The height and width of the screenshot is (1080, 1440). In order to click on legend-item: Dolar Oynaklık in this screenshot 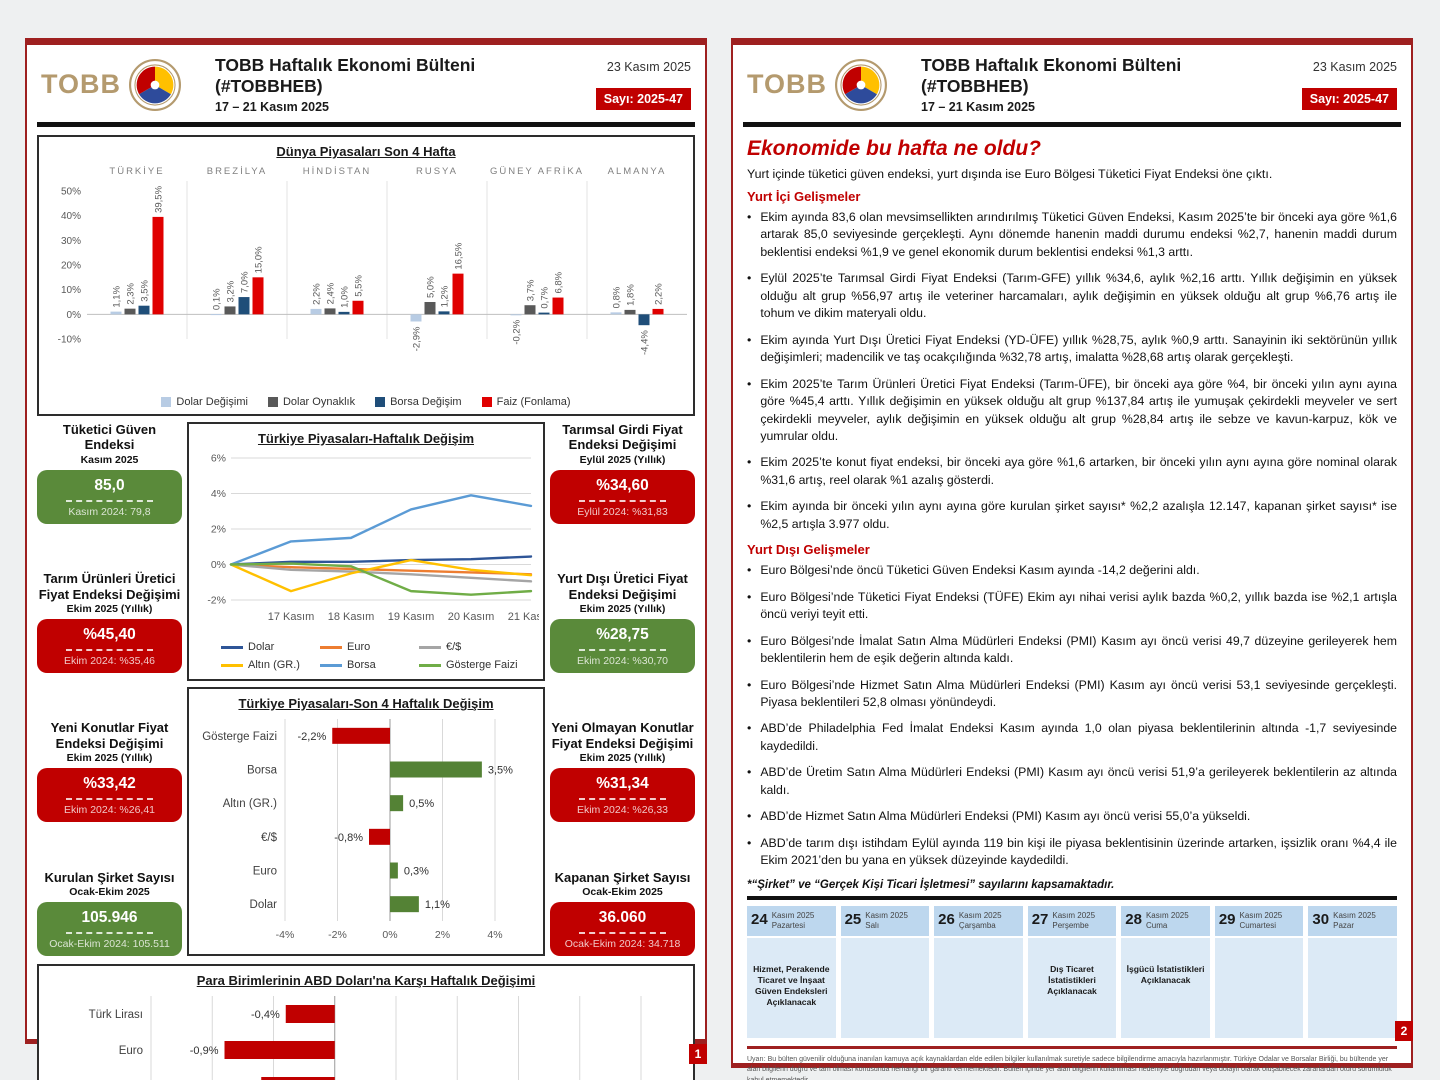, I will do `click(311, 402)`.